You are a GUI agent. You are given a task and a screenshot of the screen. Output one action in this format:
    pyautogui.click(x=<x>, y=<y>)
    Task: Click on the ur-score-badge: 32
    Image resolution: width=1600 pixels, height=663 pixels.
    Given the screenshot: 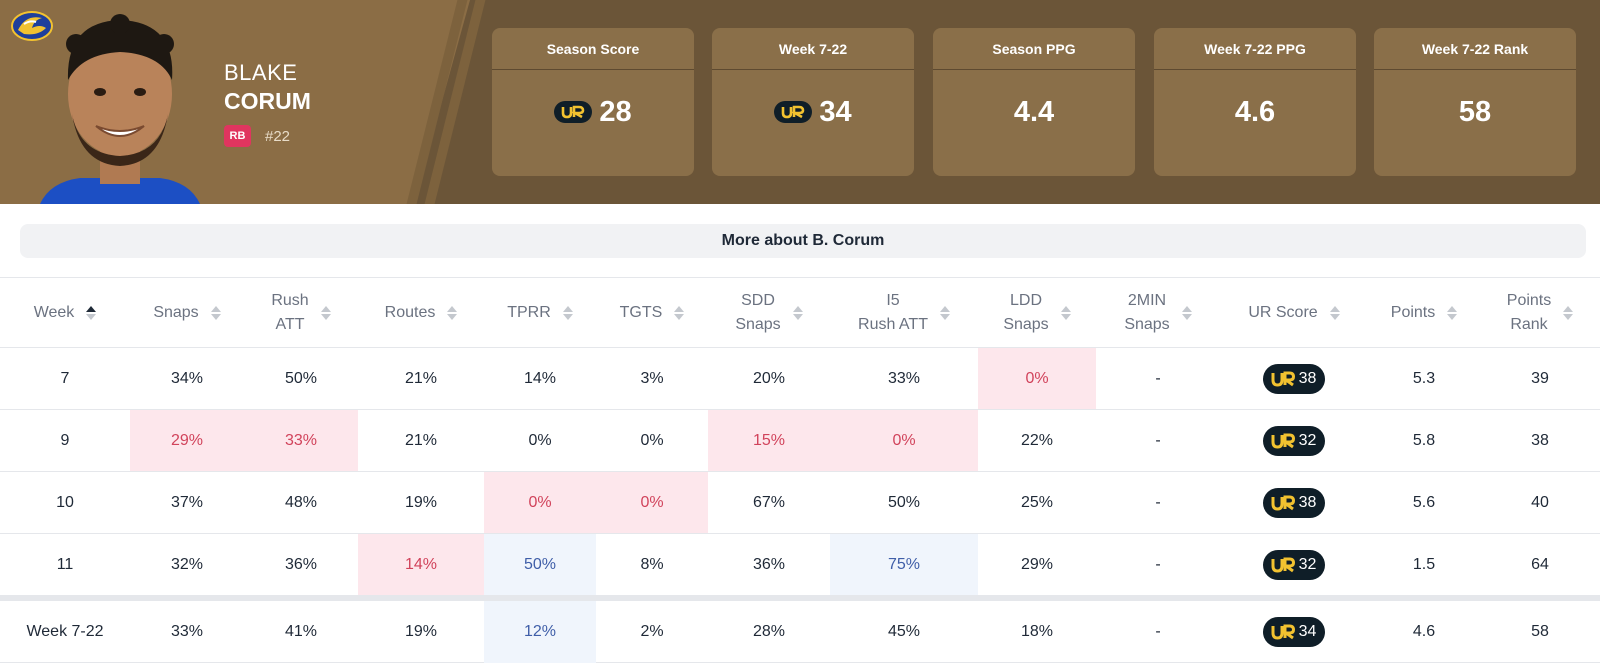 What is the action you would take?
    pyautogui.click(x=1294, y=564)
    